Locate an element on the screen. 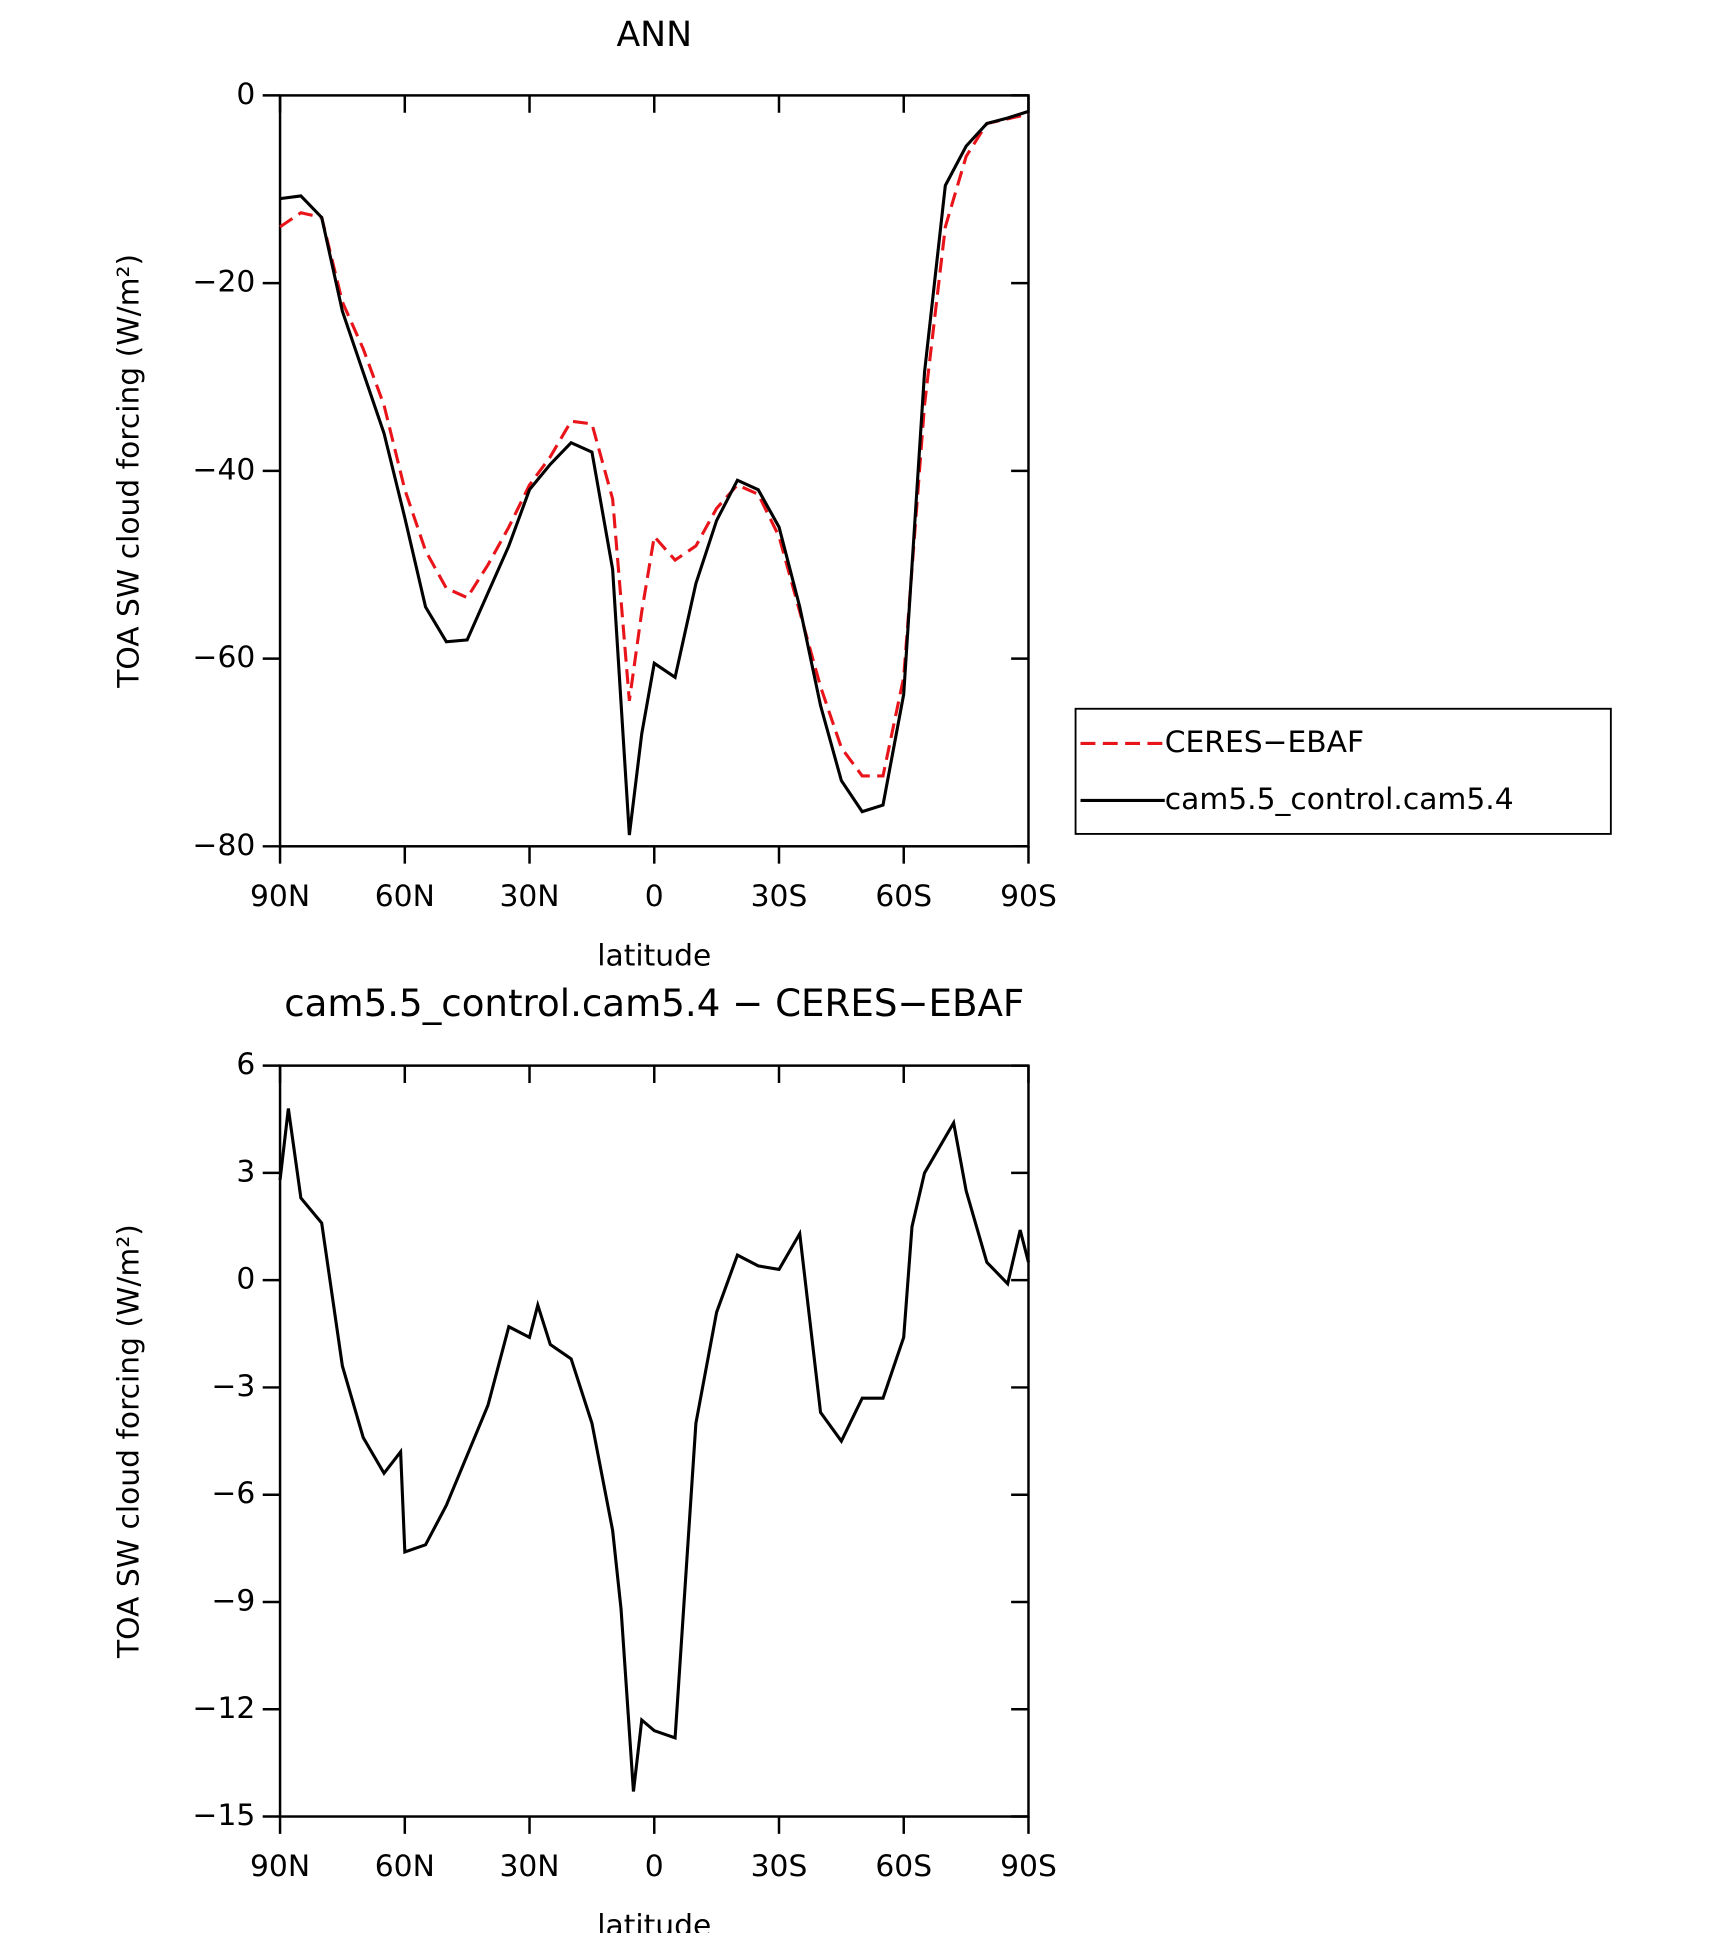  y-tick-label: −20 is located at coordinates (224, 282).